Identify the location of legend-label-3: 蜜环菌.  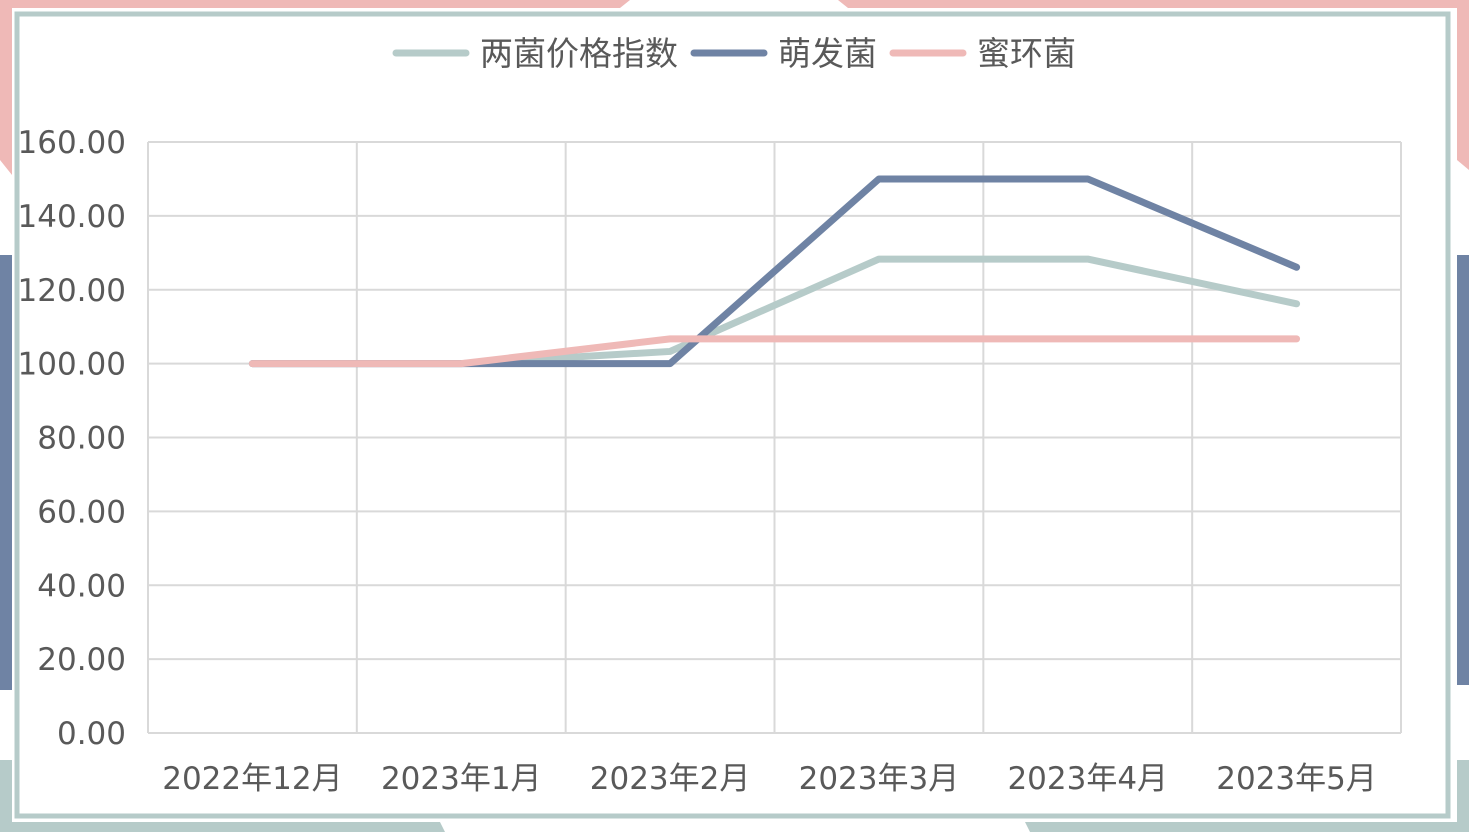
(1026, 53).